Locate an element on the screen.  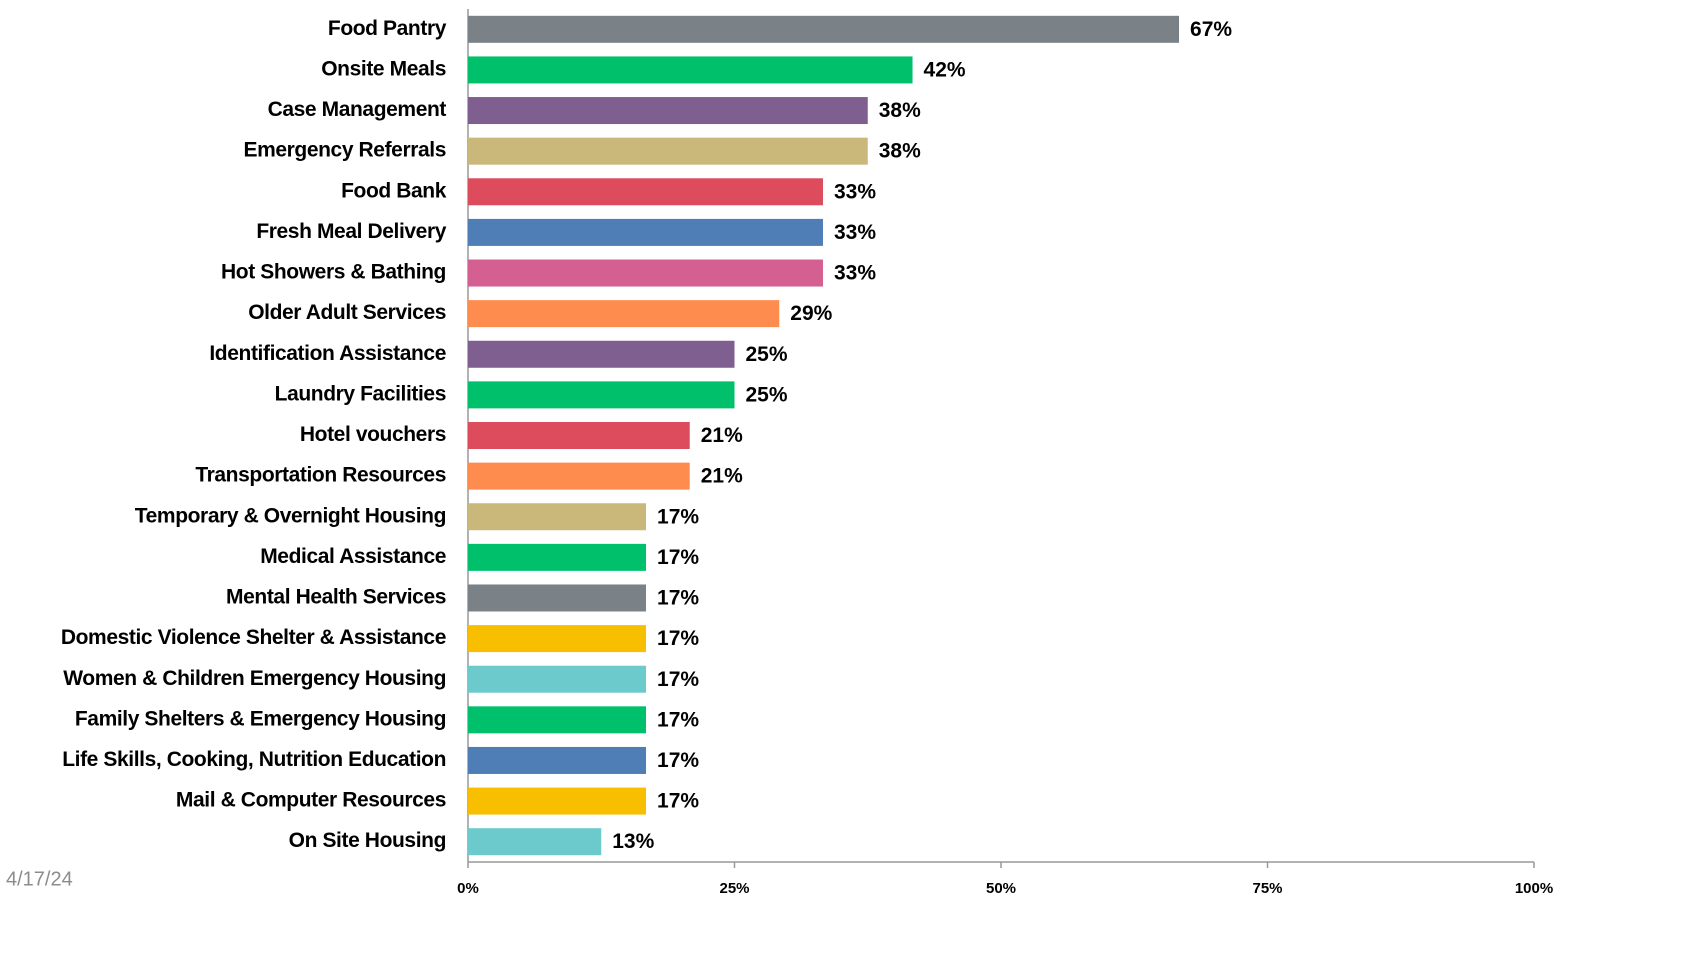
y-tick-label: Family Shelters & Emergency Housing is located at coordinates (260, 718).